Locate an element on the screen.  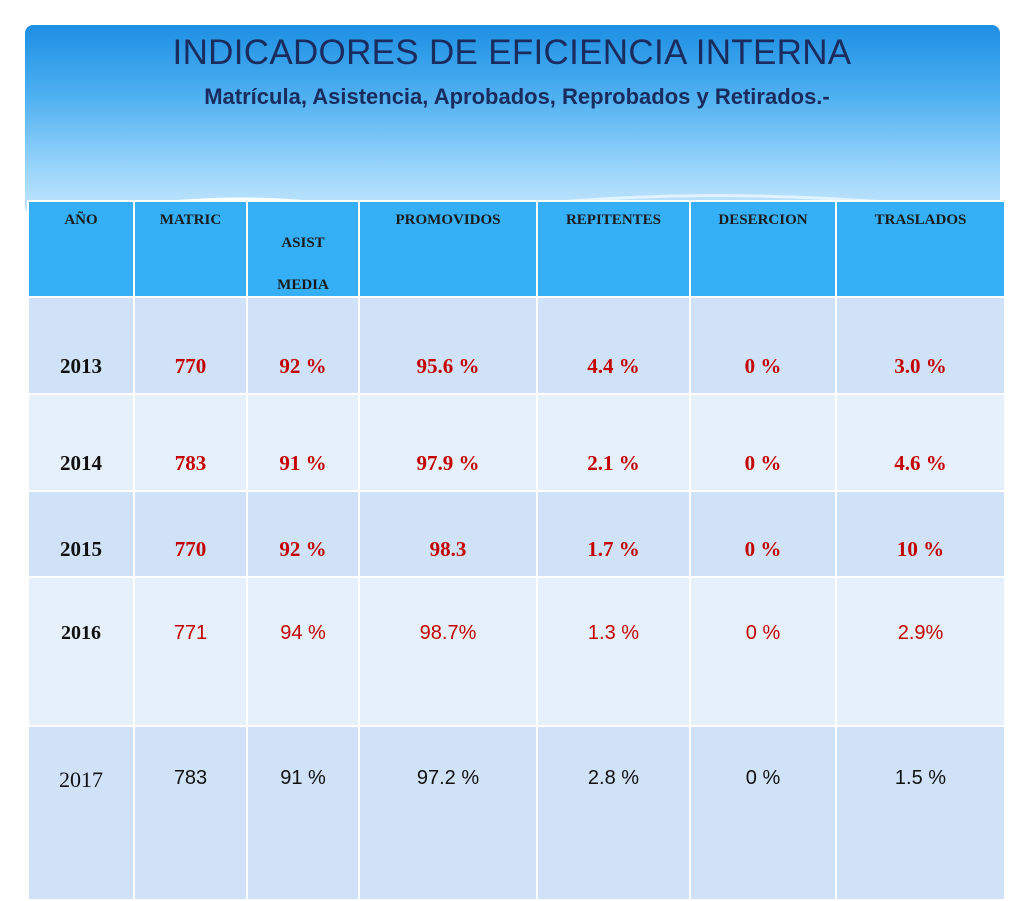
cell-promovidos: 97.9 % is located at coordinates (448, 442).